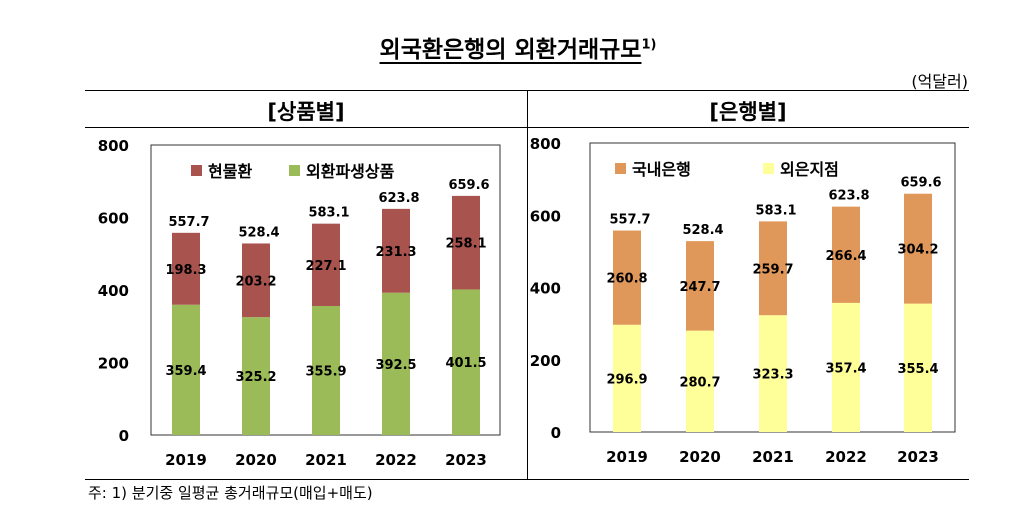  What do you see at coordinates (939, 81) in the screenshot?
I see `unit-label: (억달러)` at bounding box center [939, 81].